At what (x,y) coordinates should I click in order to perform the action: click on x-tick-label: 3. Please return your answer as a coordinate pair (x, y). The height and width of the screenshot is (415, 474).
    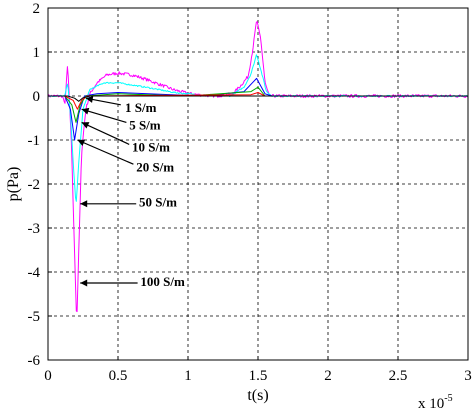
    Looking at the image, I should click on (468, 376).